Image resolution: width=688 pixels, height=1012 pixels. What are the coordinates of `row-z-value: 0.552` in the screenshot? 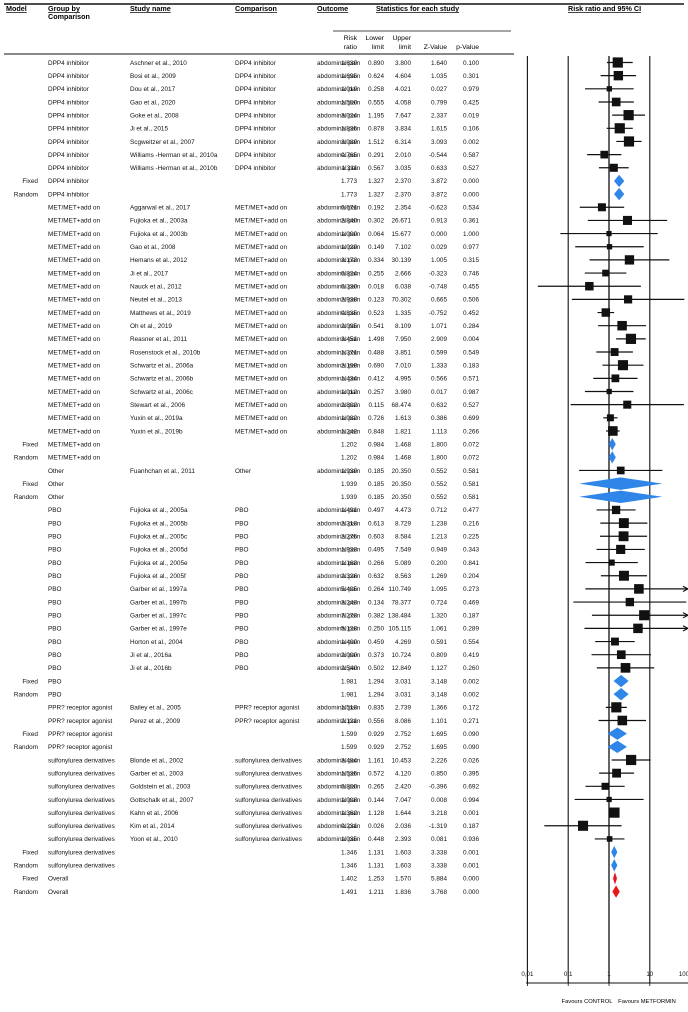 It's located at (439, 484).